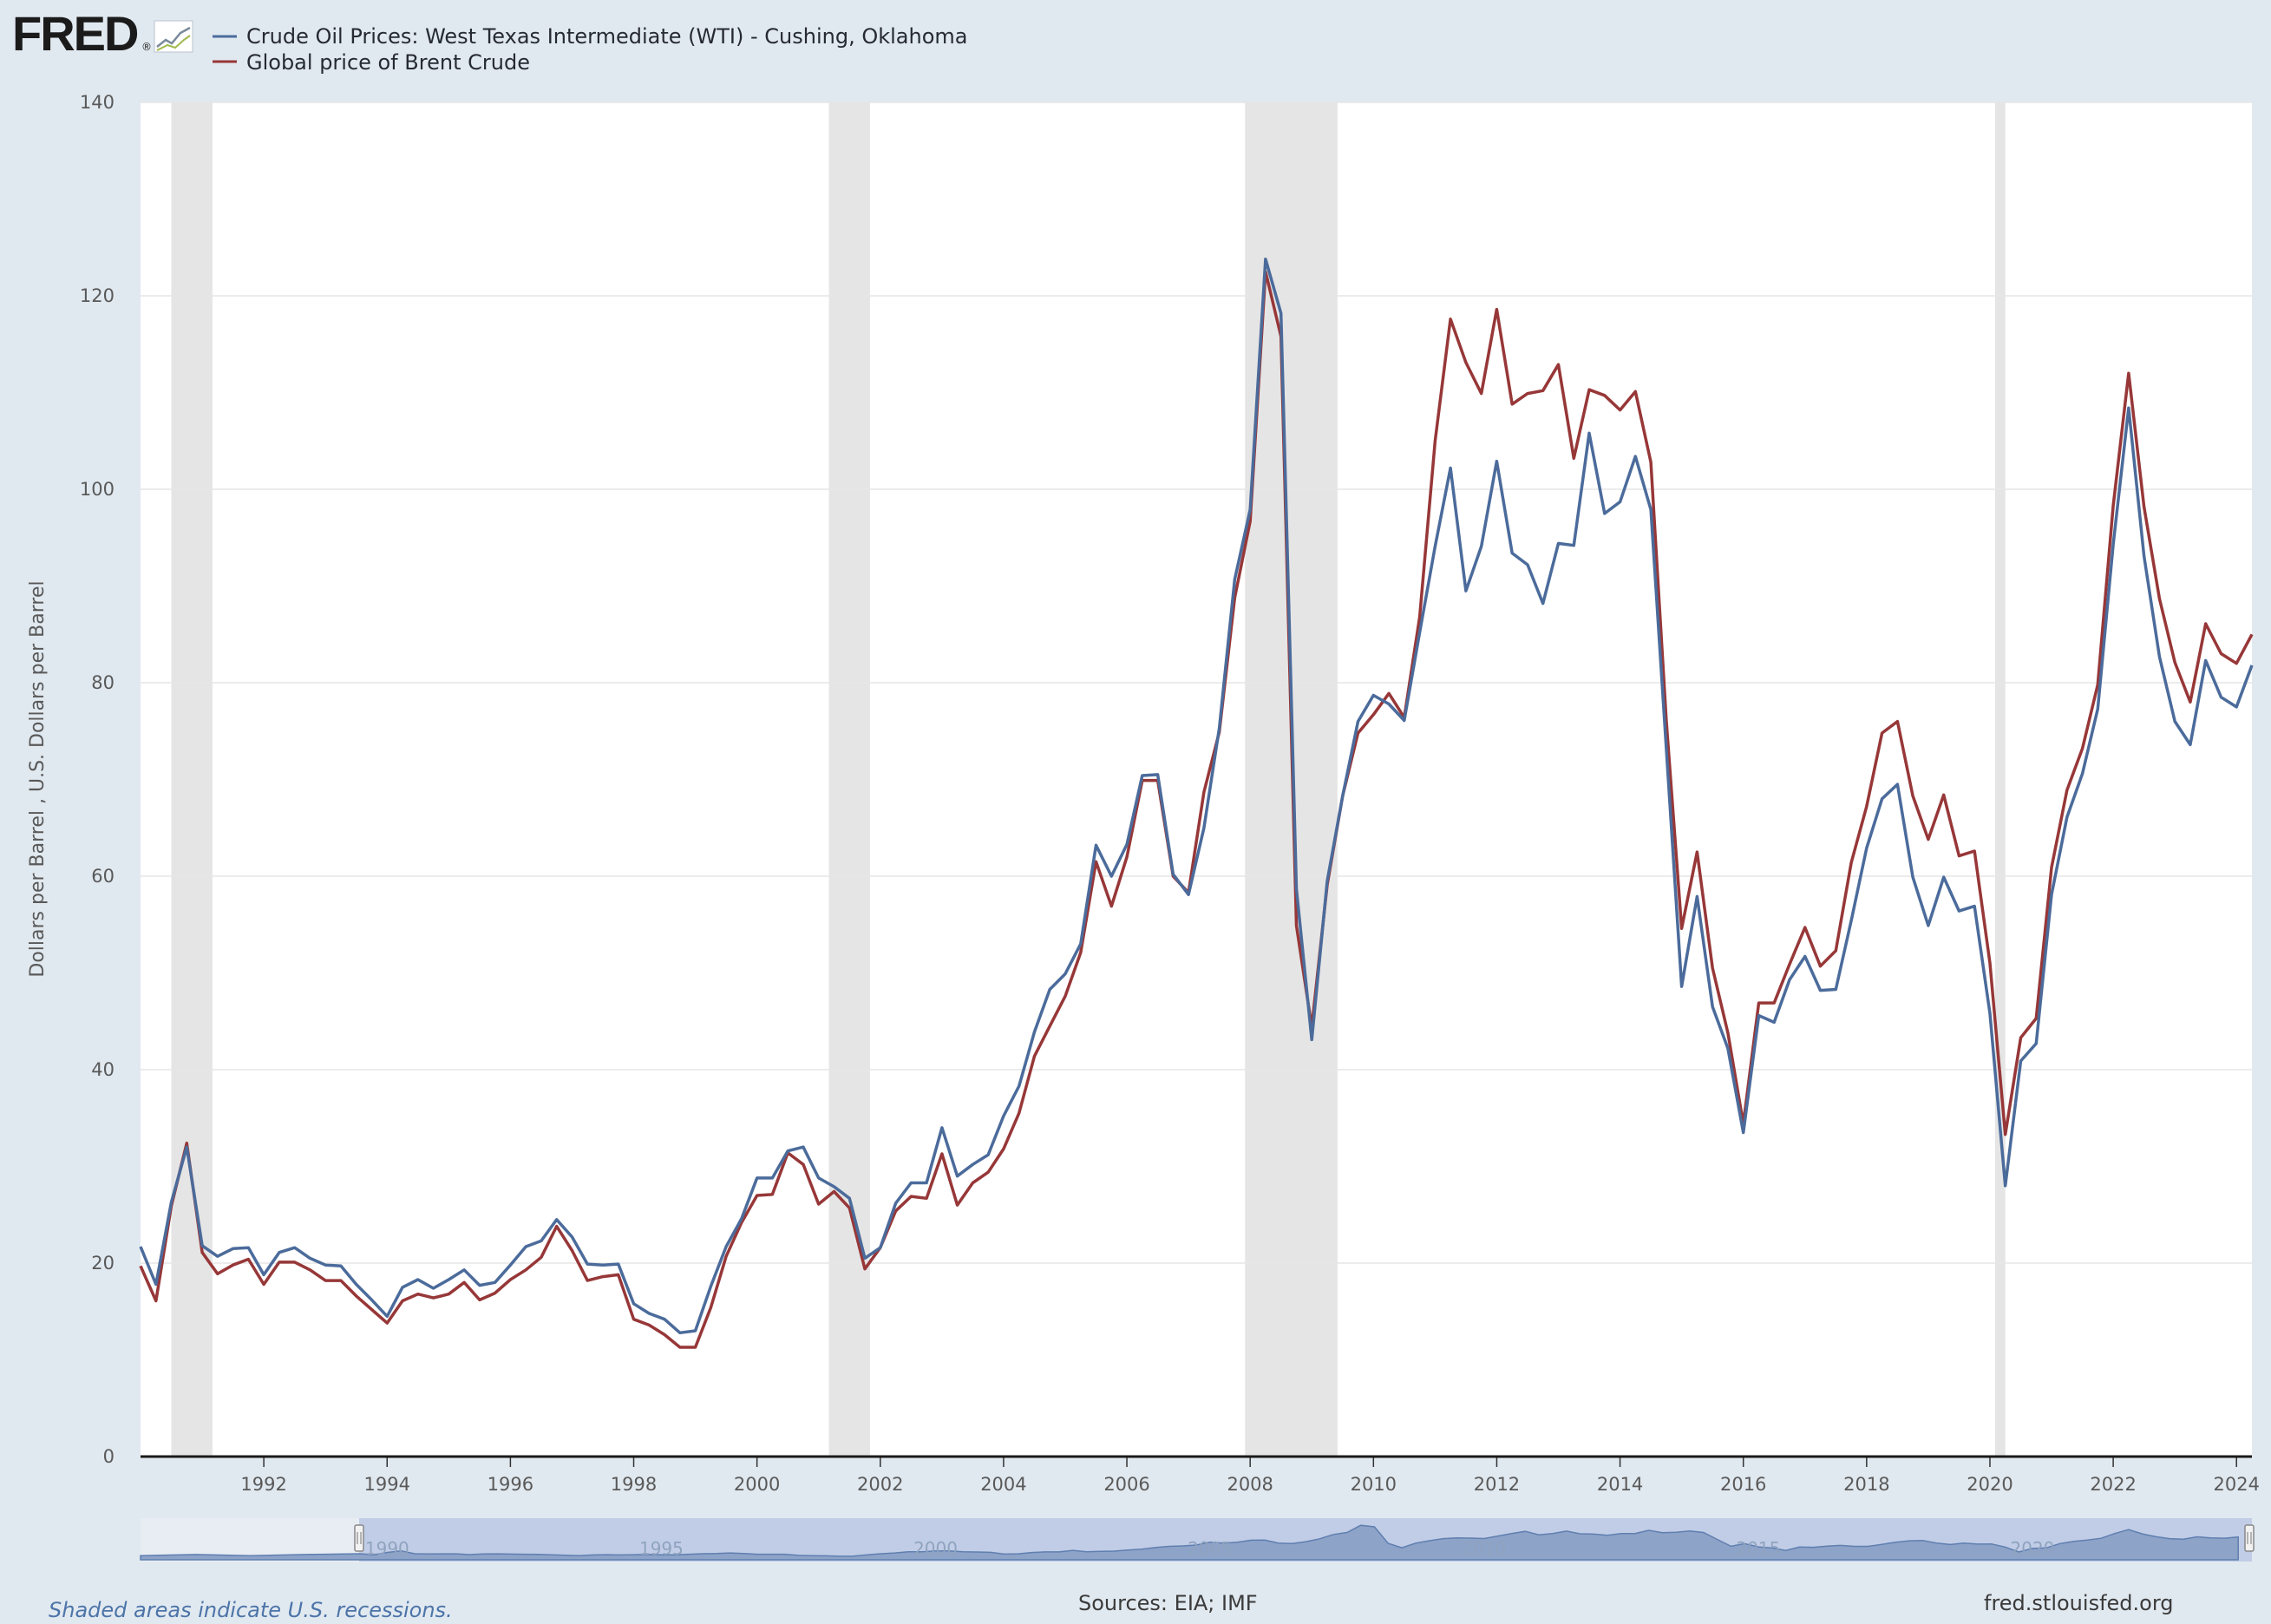  I want to click on navigator-area, so click(1189, 1542).